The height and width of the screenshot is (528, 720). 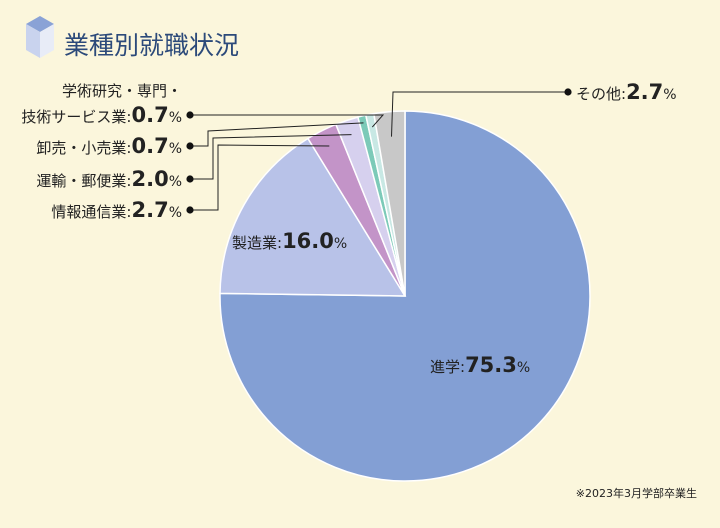 What do you see at coordinates (109, 146) in the screenshot?
I see `label-oroshi: 卸売・小売業:0.7%` at bounding box center [109, 146].